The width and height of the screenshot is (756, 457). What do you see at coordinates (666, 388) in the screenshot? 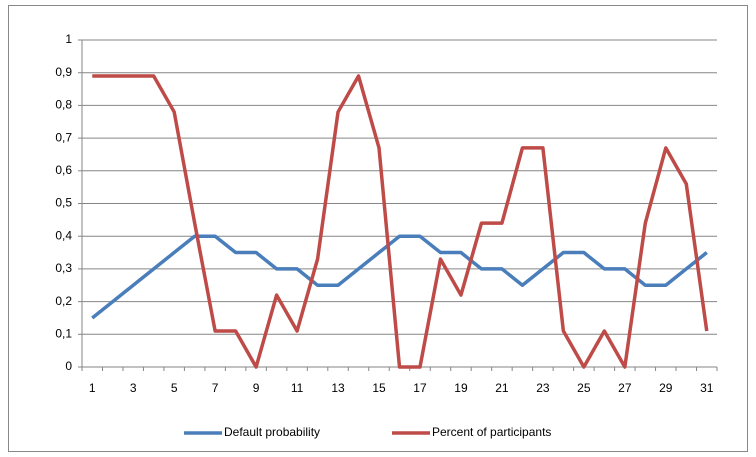
I see `x-tick-label: 29` at bounding box center [666, 388].